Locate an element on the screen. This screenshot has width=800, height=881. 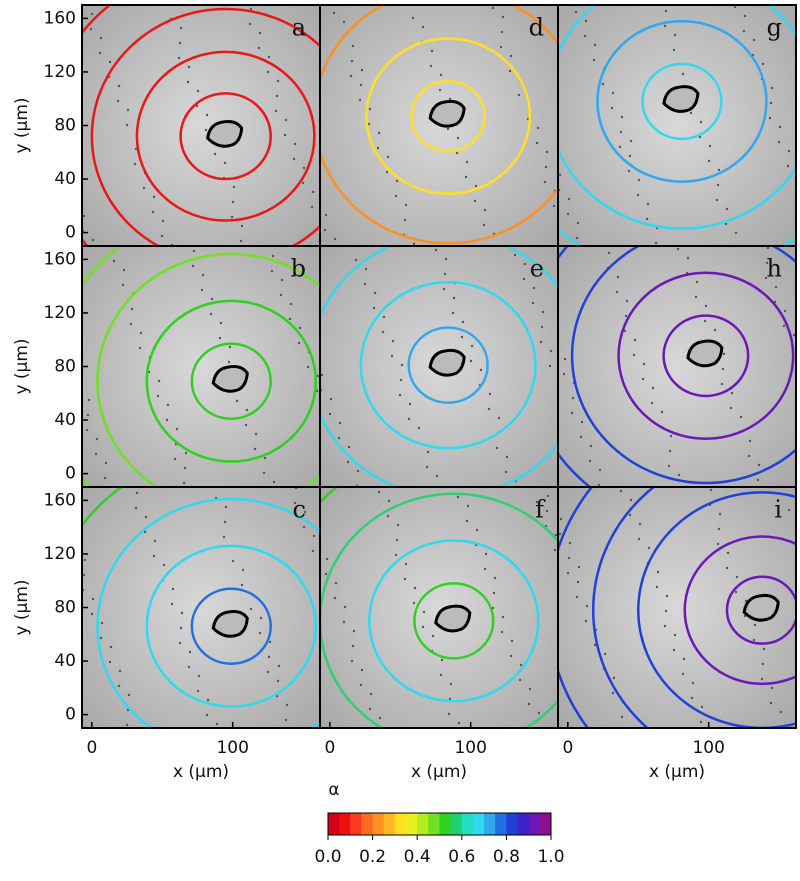
colorbar-cell is located at coordinates (478, 824).